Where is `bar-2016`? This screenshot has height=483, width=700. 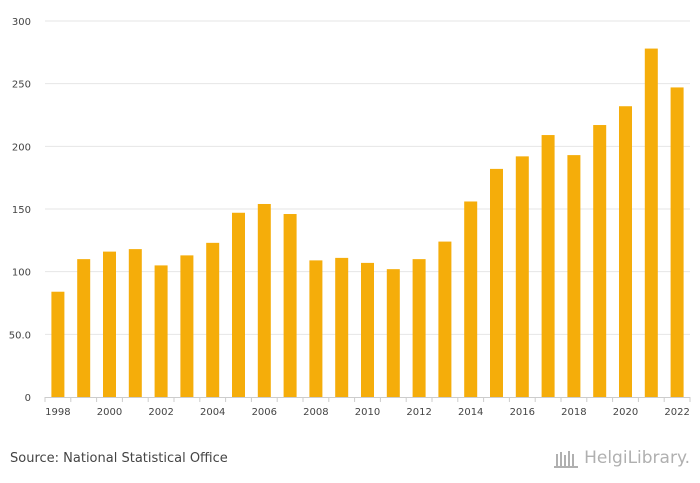
bar-2016 is located at coordinates (522, 276).